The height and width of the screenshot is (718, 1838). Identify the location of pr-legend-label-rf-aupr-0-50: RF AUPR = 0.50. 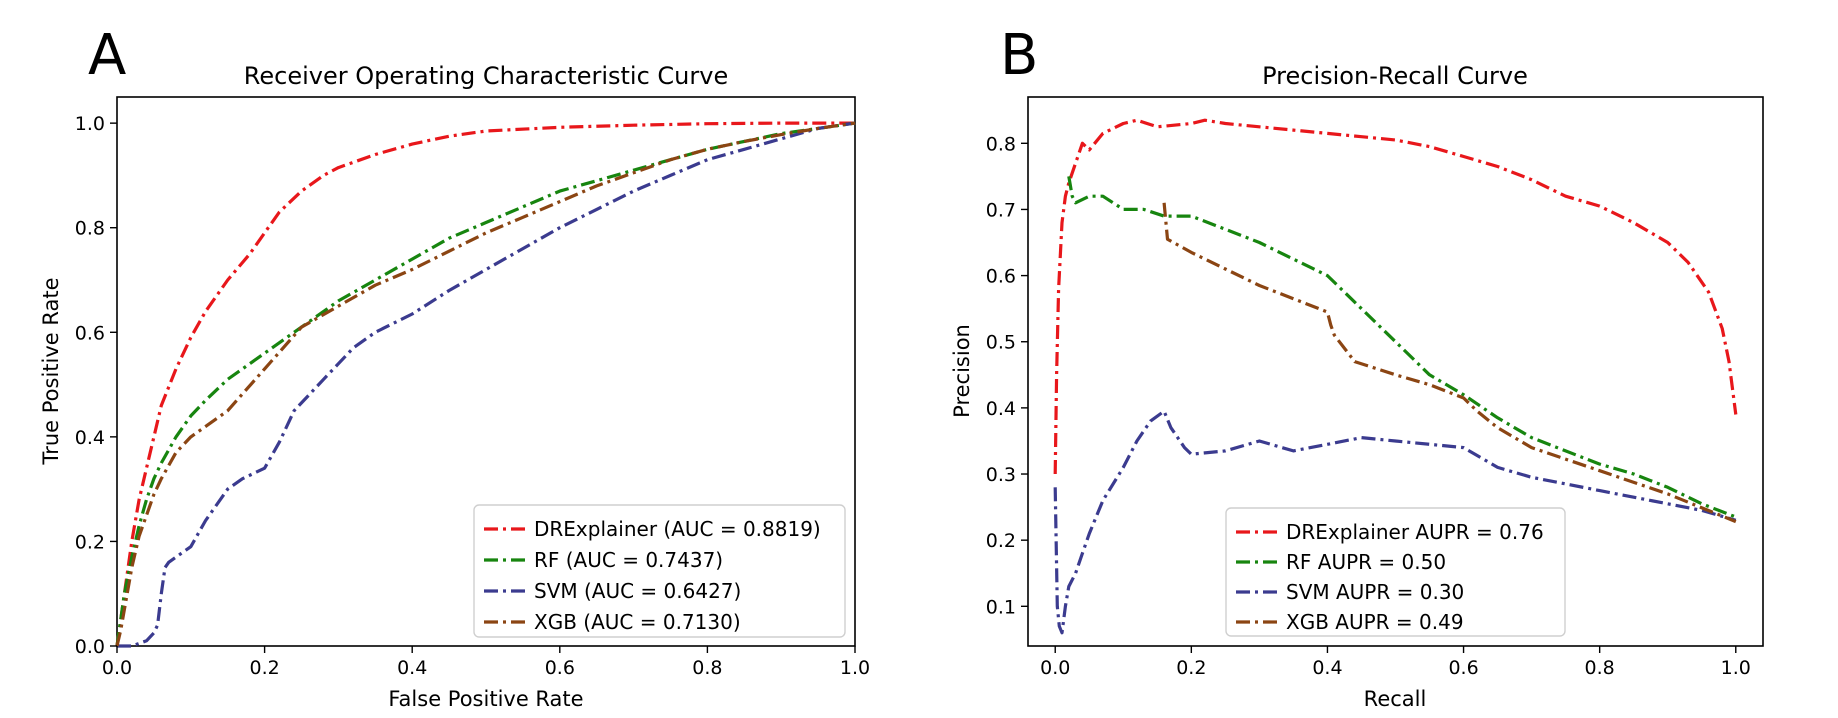
(1366, 562).